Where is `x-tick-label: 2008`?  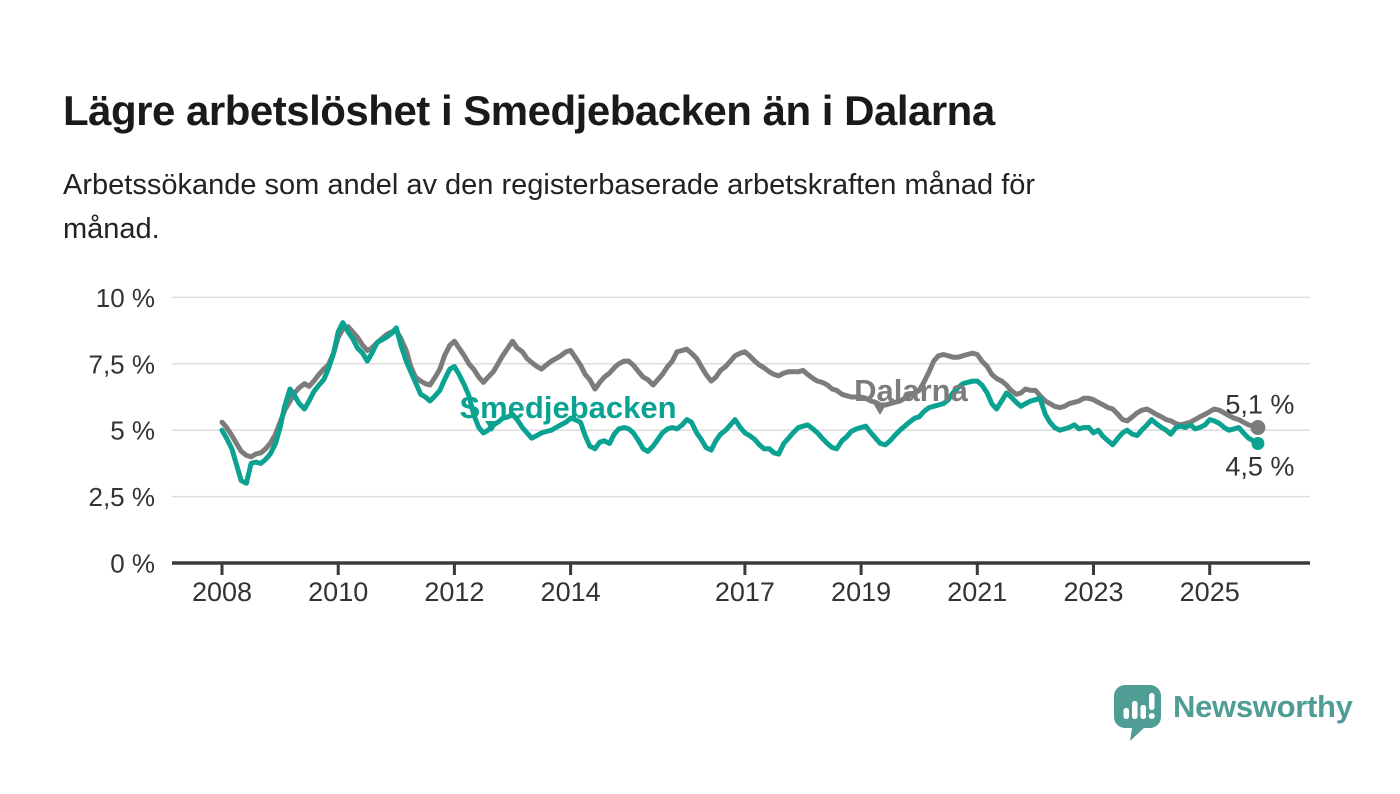 x-tick-label: 2008 is located at coordinates (222, 592).